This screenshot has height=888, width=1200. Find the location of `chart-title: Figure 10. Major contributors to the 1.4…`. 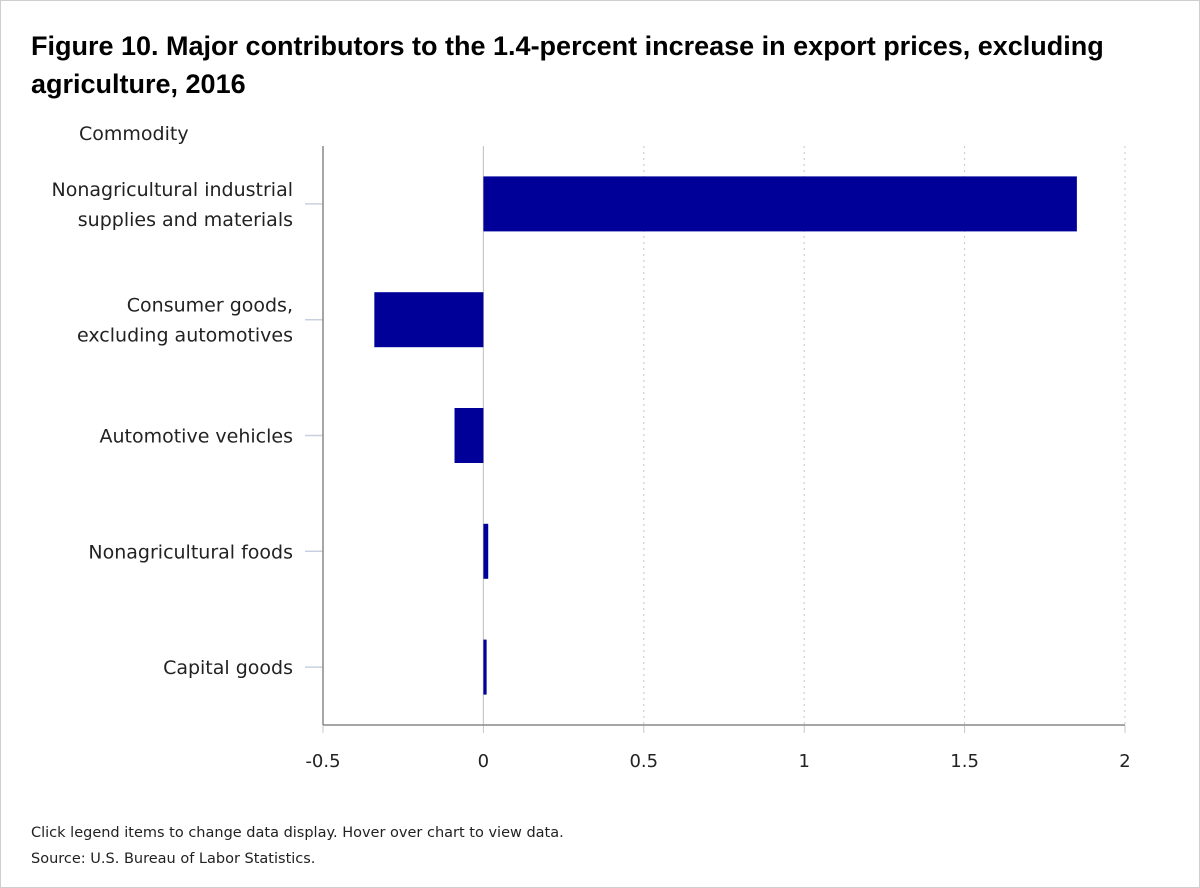

chart-title: Figure 10. Major contributors to the 1.4… is located at coordinates (567, 65).